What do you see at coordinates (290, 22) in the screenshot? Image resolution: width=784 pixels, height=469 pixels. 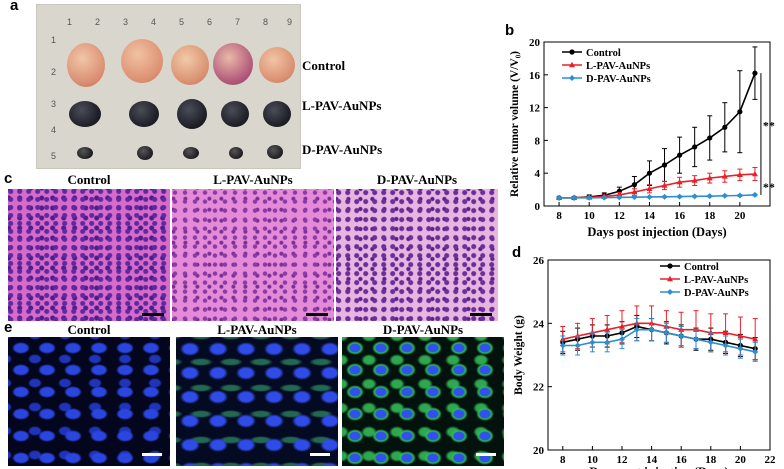 I see `ruler-number: 9` at bounding box center [290, 22].